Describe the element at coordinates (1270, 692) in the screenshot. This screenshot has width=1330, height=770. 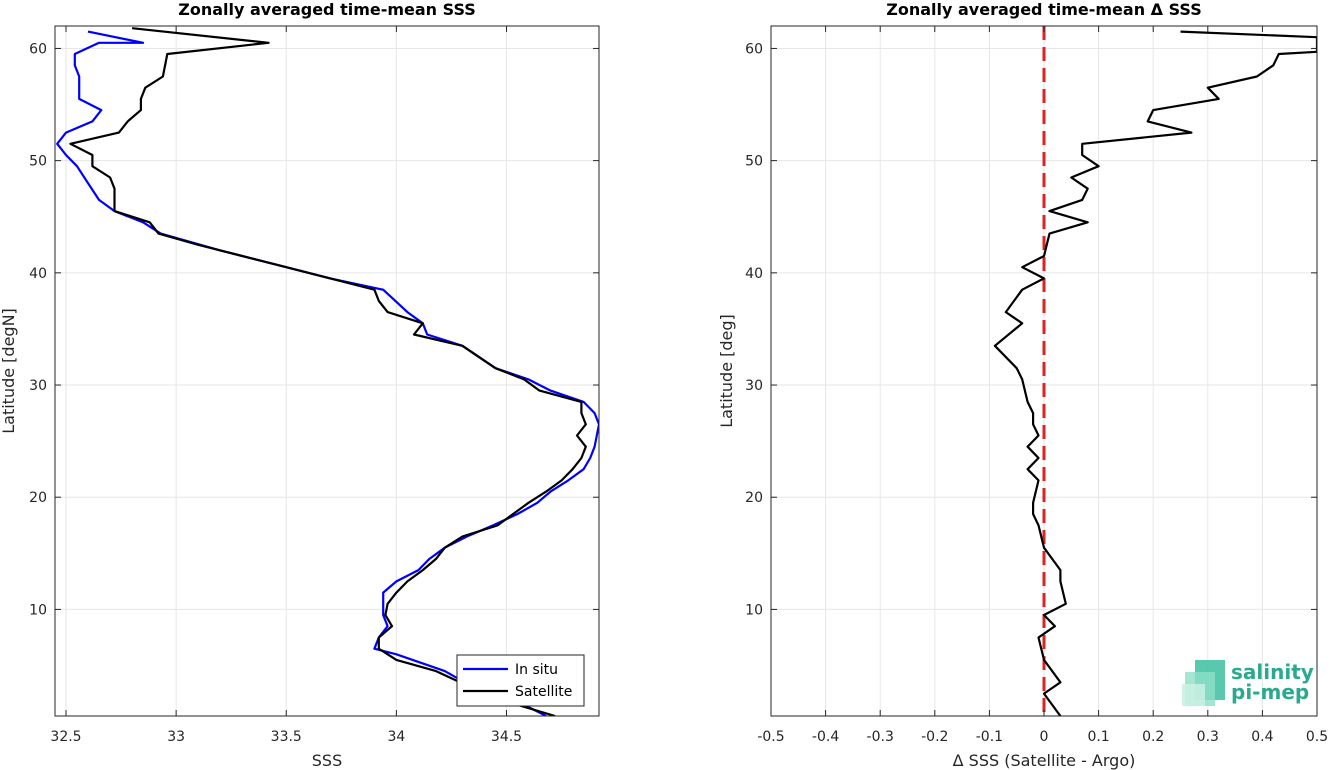
I see `logo-text-pimep: pi-mep` at that location.